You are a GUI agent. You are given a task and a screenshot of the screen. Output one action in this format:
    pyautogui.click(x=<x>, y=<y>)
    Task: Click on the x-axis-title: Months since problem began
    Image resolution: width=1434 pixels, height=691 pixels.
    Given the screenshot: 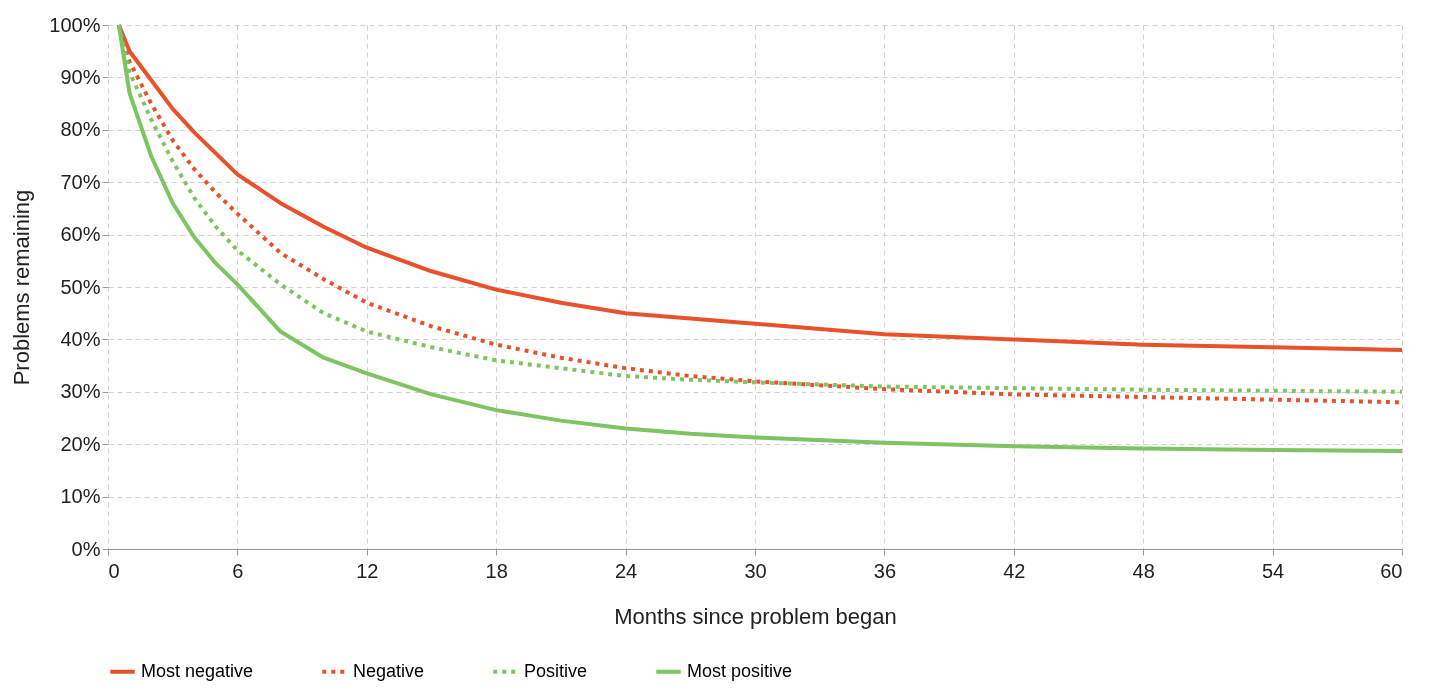 What is the action you would take?
    pyautogui.click(x=755, y=616)
    